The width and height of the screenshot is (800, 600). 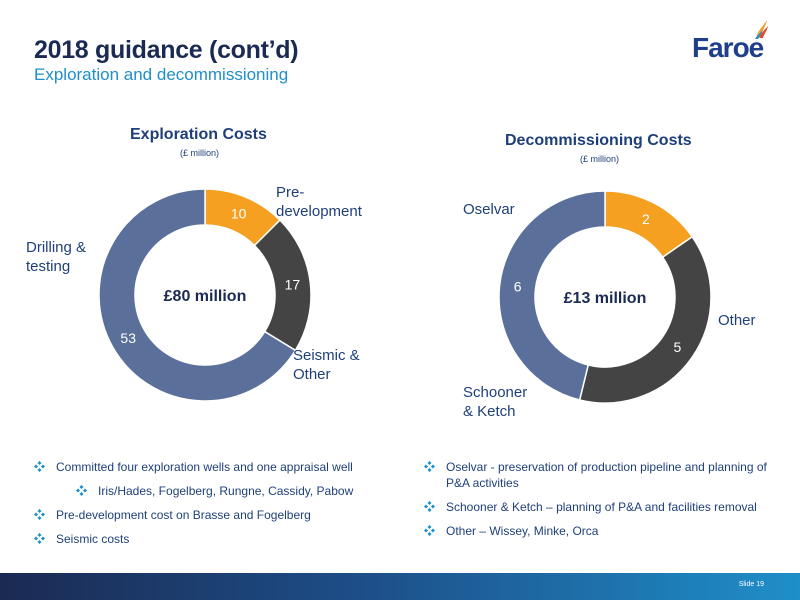 What do you see at coordinates (200, 153) in the screenshot?
I see `exploration-chart-unit: (£ million)` at bounding box center [200, 153].